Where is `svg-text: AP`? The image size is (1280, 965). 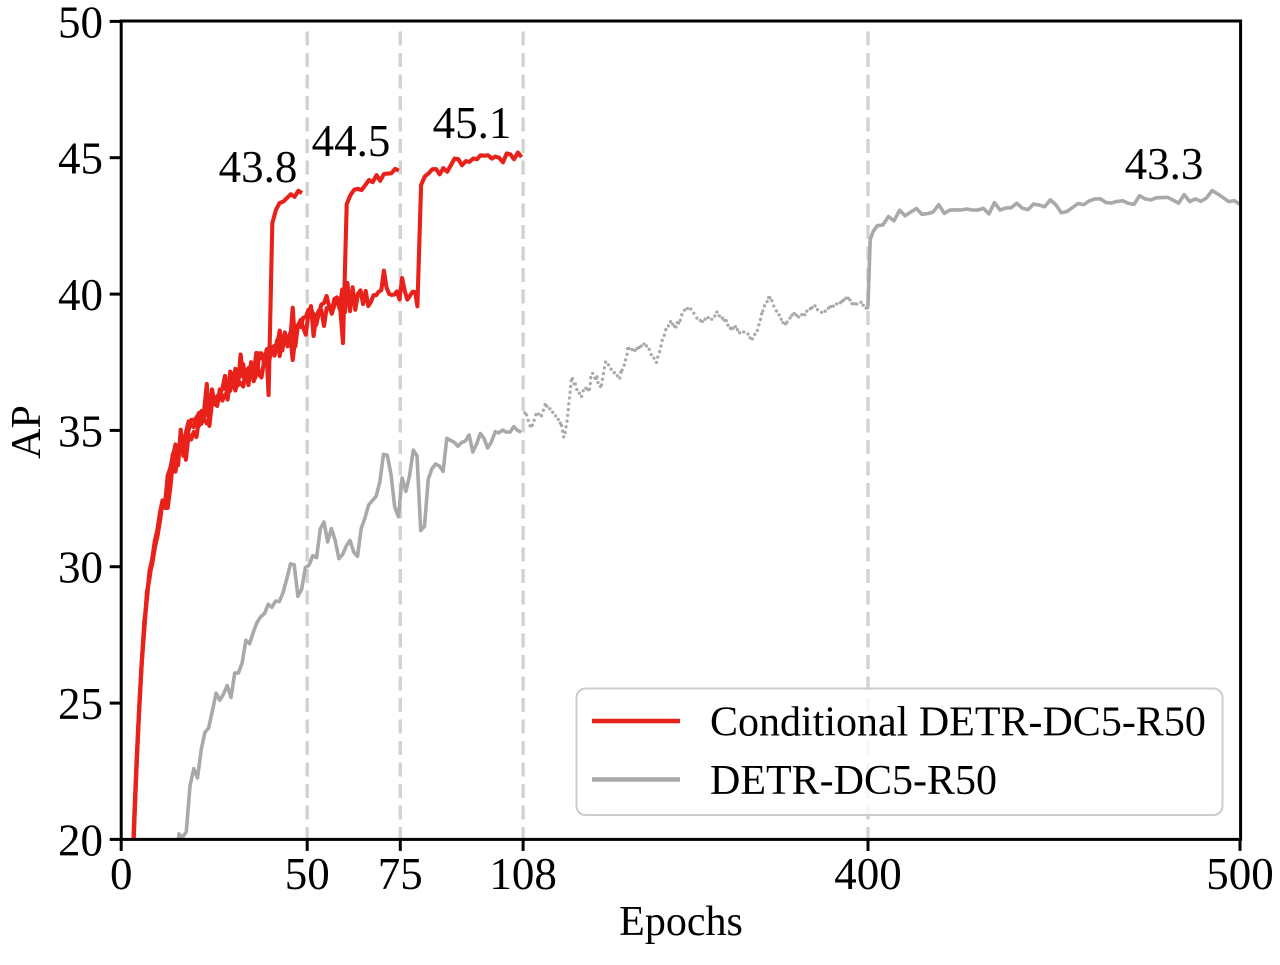
svg-text: AP is located at coordinates (27, 432).